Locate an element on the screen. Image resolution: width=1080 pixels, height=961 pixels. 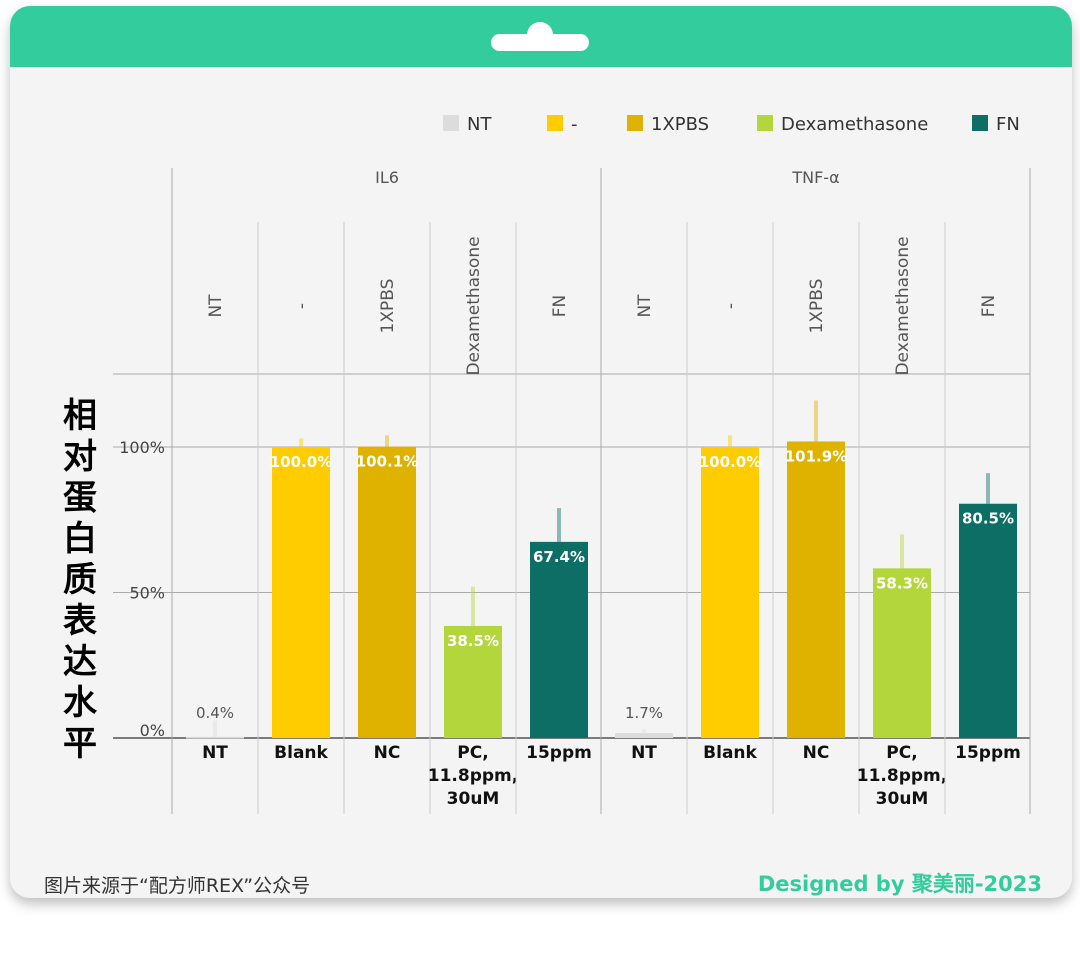
legend-swatch-dexamethasone is located at coordinates (765, 123).